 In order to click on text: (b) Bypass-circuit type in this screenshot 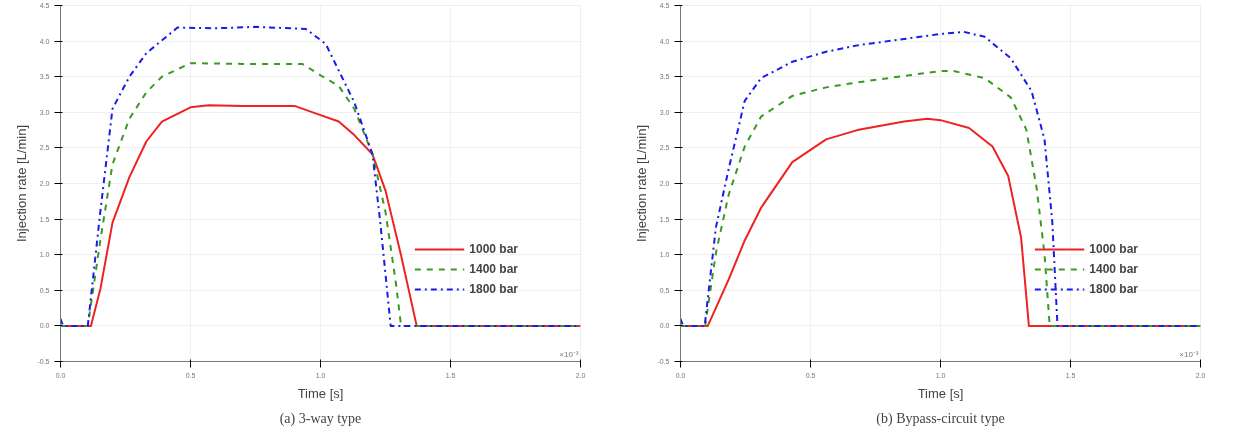, I will do `click(940, 418)`.